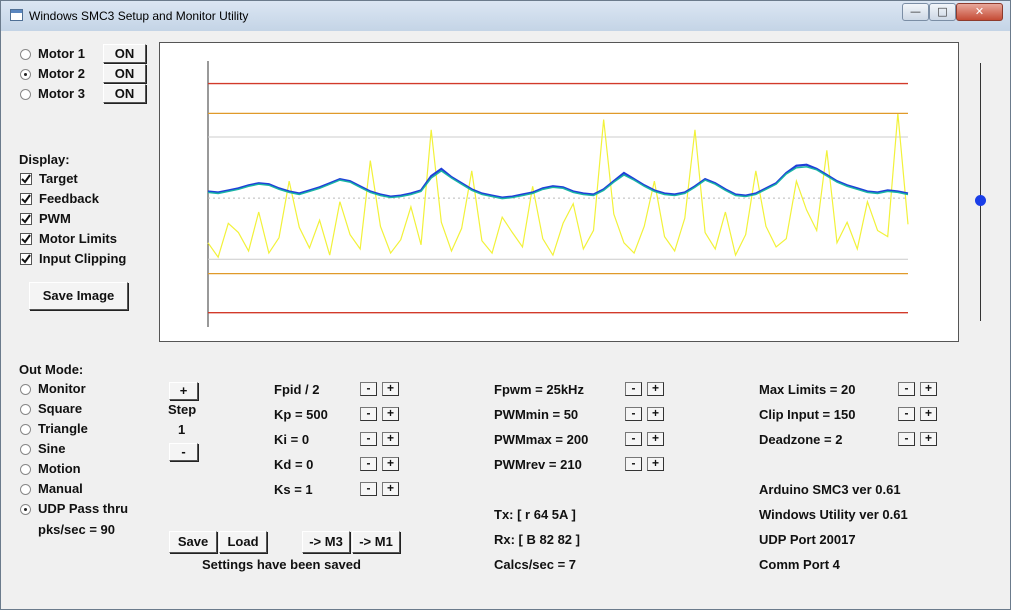  I want to click on kd-minus-button: -, so click(368, 464).